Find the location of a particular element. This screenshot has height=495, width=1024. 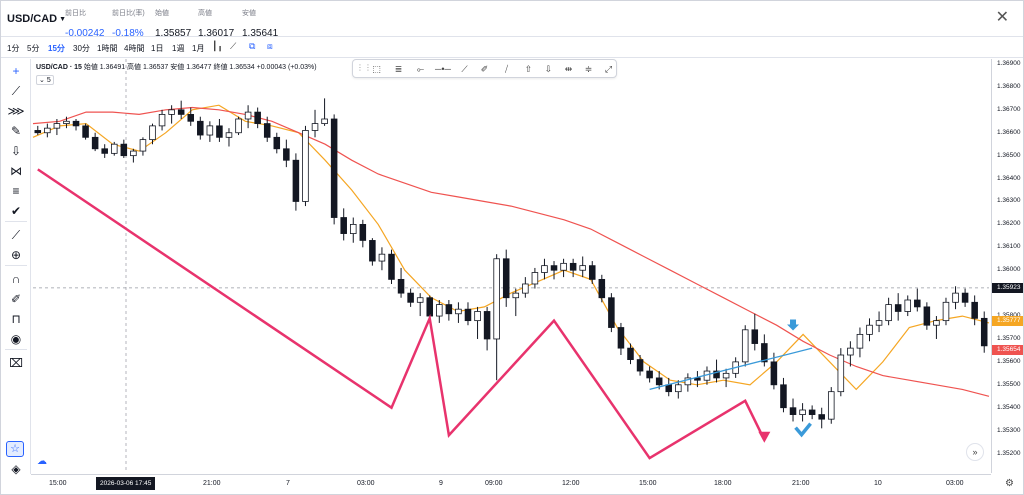

trendline-icon: ⟋ is located at coordinates (16, 91).